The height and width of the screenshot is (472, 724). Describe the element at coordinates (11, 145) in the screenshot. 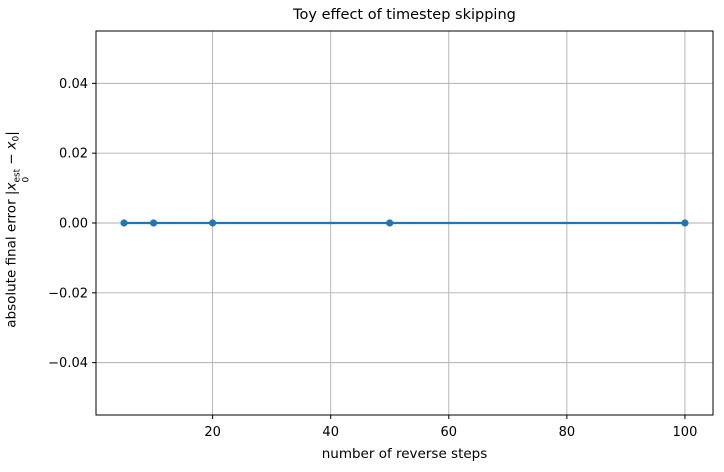

I see `ylabel-var-x2: x` at that location.